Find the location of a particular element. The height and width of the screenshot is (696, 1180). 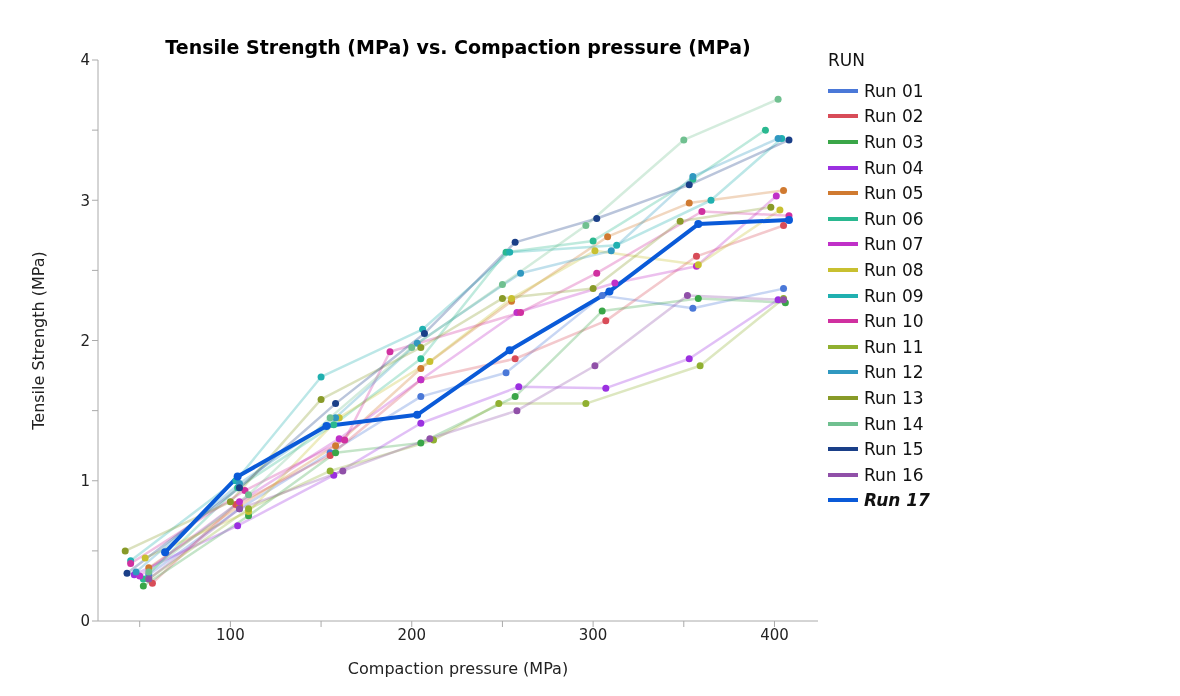

legend-label: Run 14 is located at coordinates (894, 423).